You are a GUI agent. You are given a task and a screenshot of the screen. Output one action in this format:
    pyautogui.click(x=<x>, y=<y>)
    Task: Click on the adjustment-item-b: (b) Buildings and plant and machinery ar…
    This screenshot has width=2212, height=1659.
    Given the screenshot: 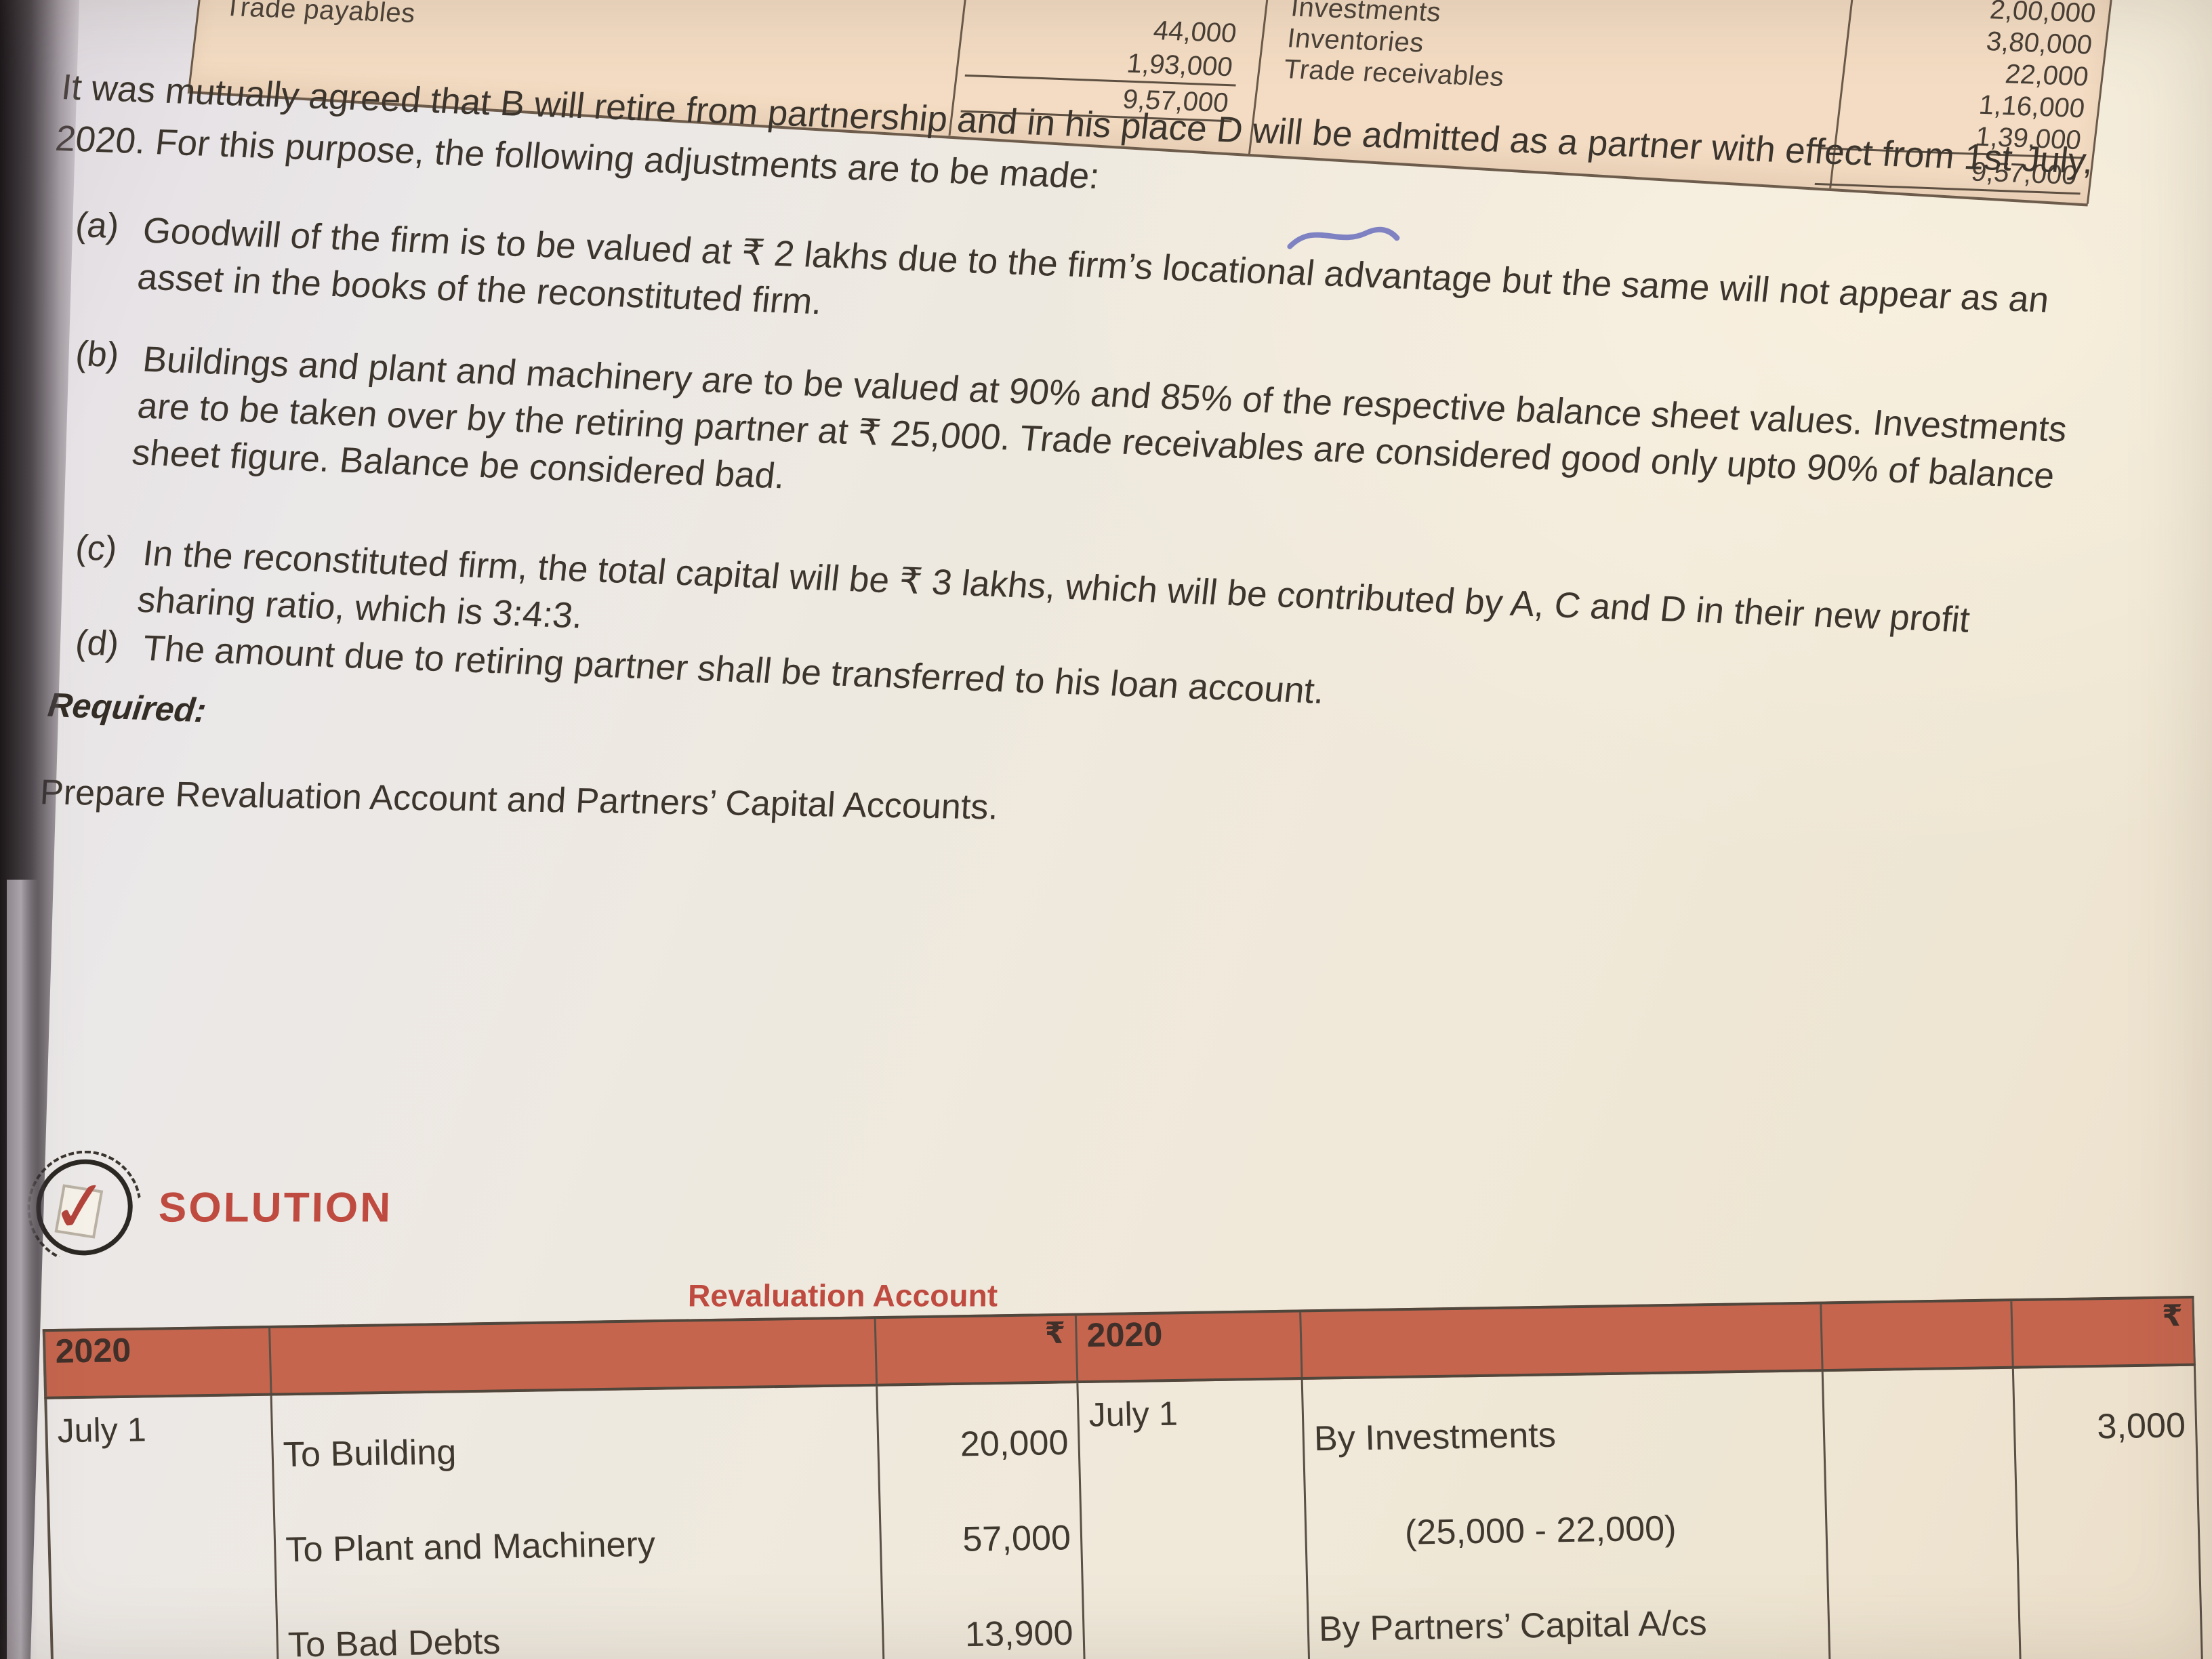 What is the action you would take?
    pyautogui.click(x=1079, y=440)
    